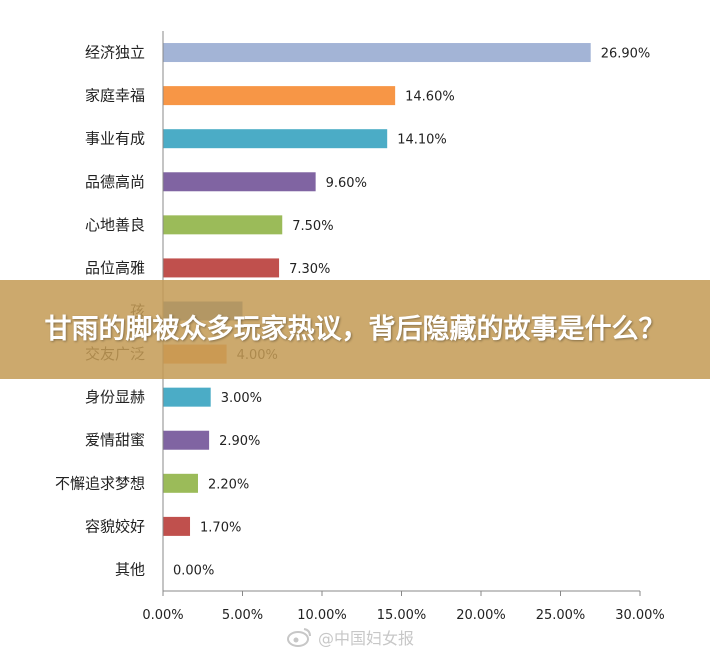  Describe the element at coordinates (193, 570) in the screenshot. I see `bar-value-label: 0.00%` at that location.